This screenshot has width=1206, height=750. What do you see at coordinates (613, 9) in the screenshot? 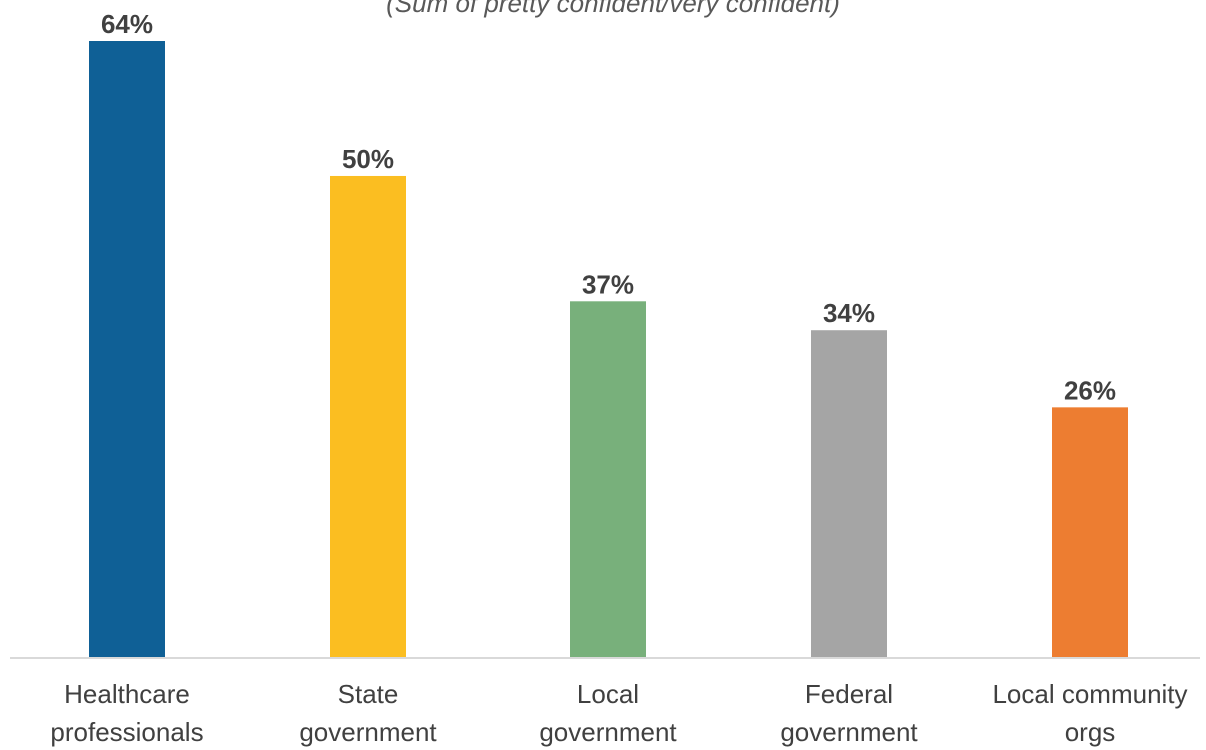
I see `chart-subtitle: (Sum of pretty confident/very confident)` at bounding box center [613, 9].